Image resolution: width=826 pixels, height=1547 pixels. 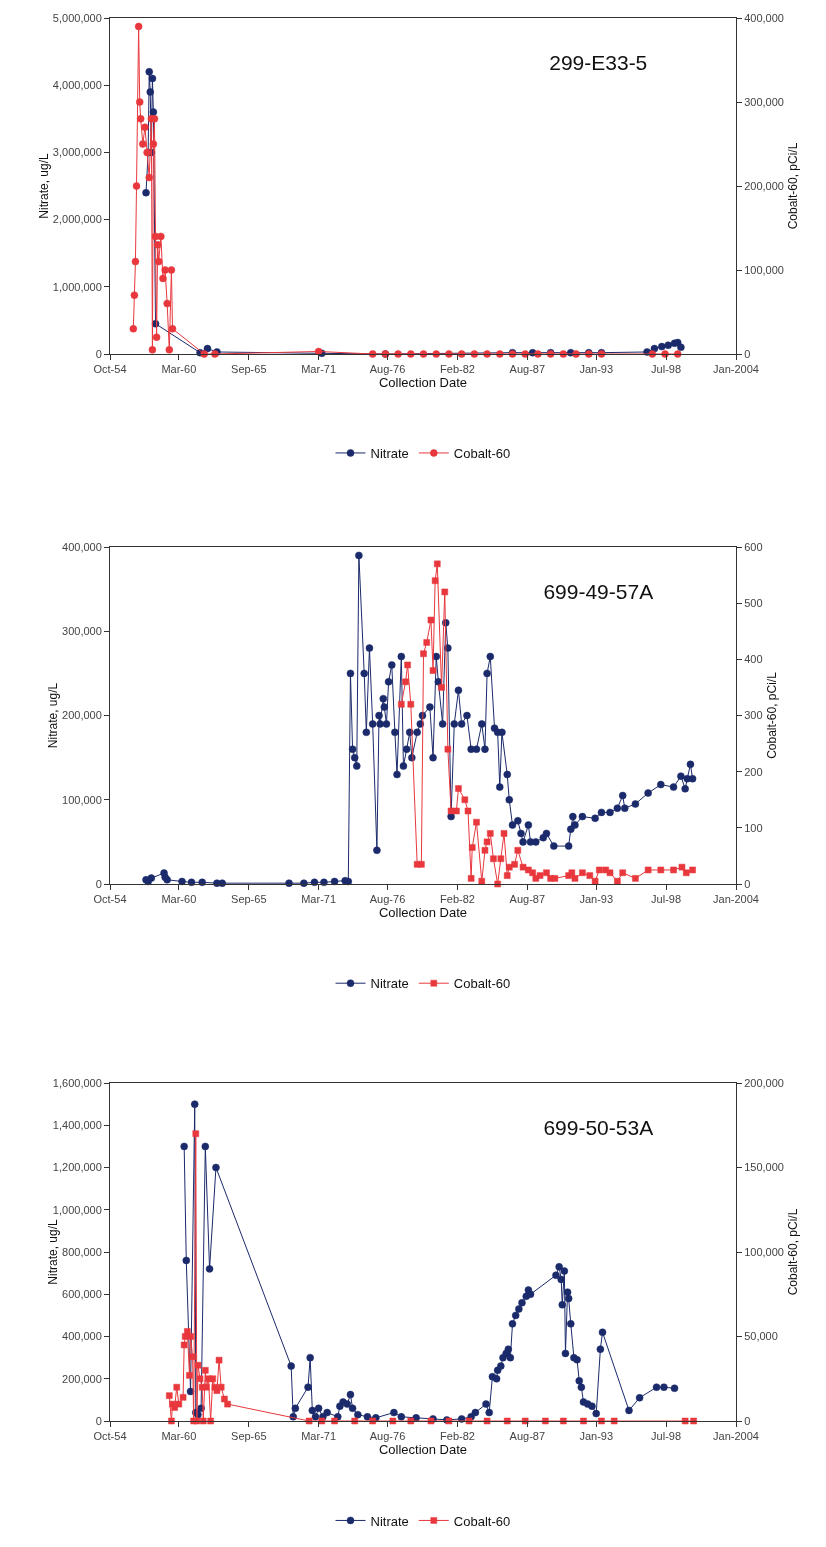 What do you see at coordinates (77, 1082) in the screenshot?
I see `y-tick-label: 1,600,000` at bounding box center [77, 1082].